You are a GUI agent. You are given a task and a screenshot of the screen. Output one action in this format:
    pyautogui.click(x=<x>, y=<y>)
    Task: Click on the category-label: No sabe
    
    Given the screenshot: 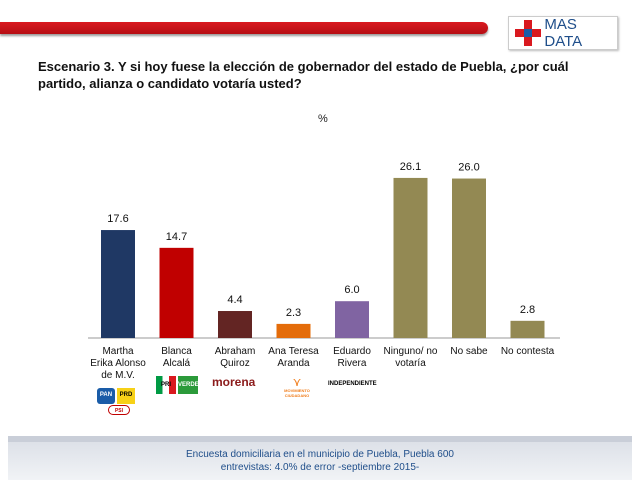 What is the action you would take?
    pyautogui.click(x=469, y=351)
    